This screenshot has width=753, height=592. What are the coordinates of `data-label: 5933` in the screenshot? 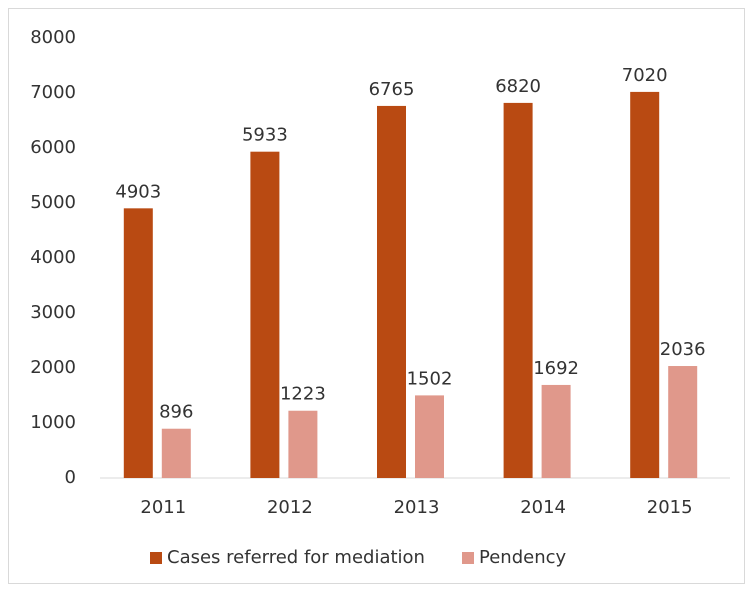 It's located at (265, 135).